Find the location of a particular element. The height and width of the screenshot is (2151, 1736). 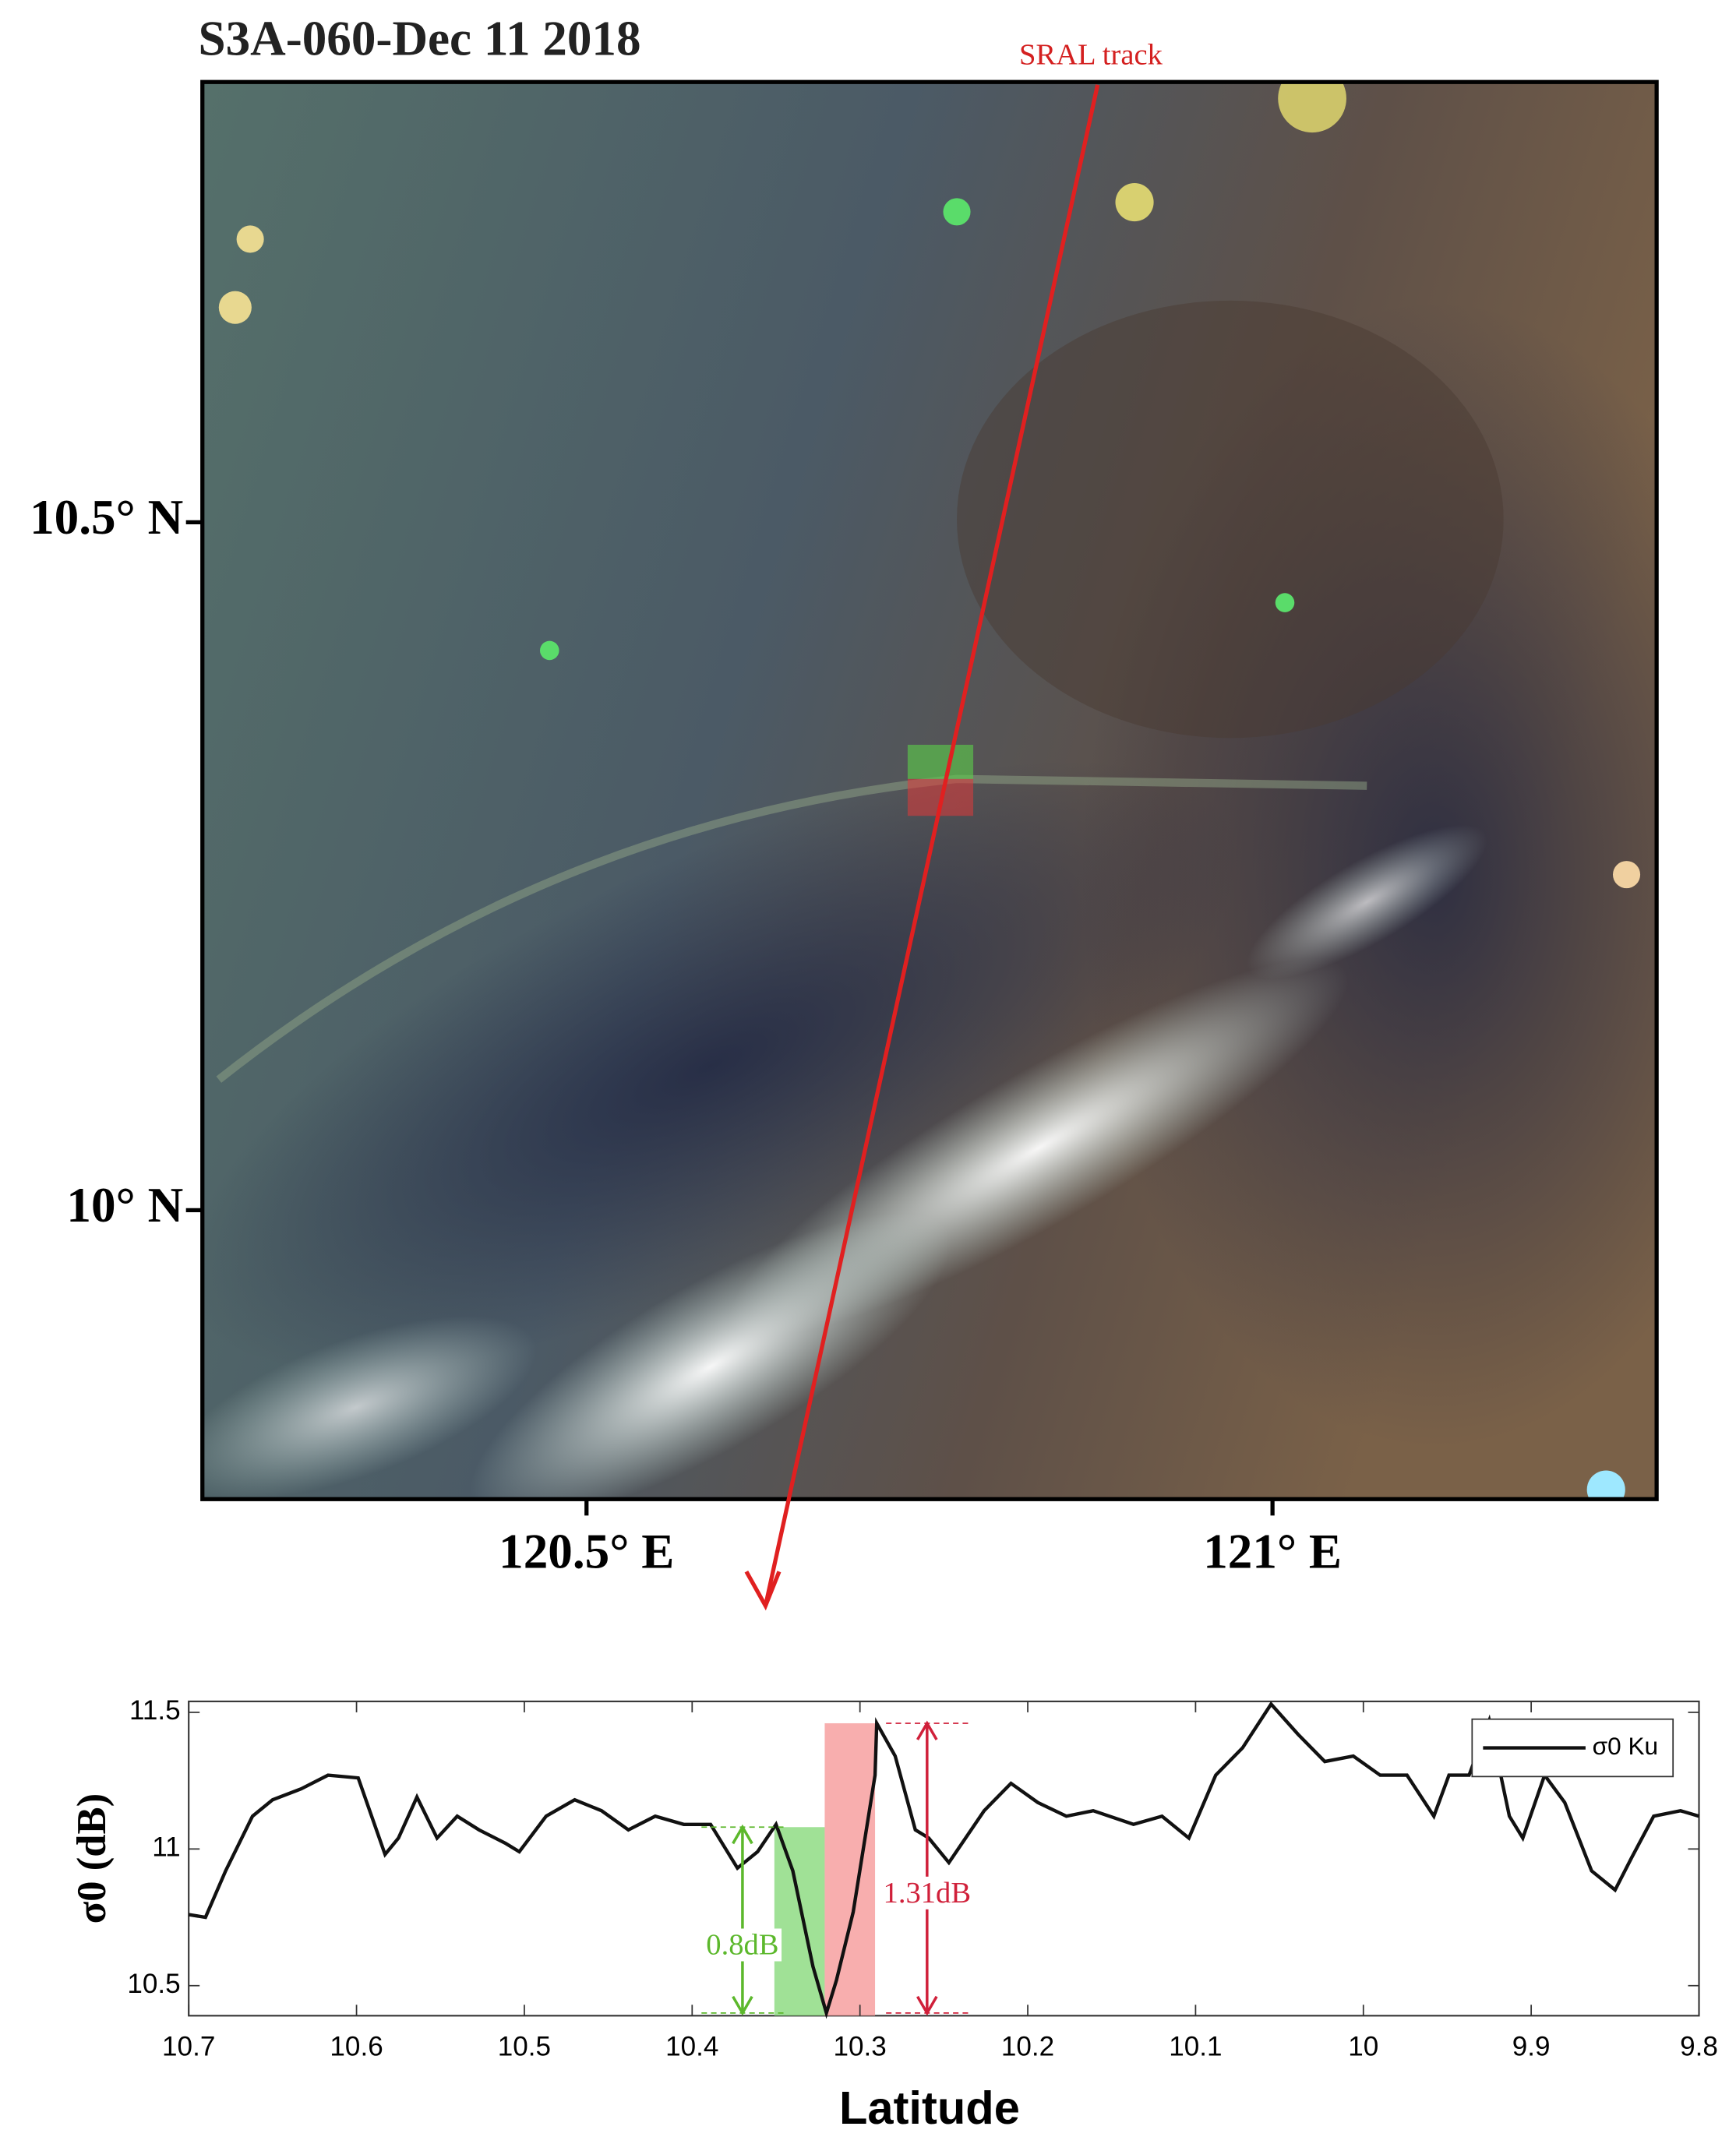

x-tick-label: 121° E is located at coordinates (1272, 1551).